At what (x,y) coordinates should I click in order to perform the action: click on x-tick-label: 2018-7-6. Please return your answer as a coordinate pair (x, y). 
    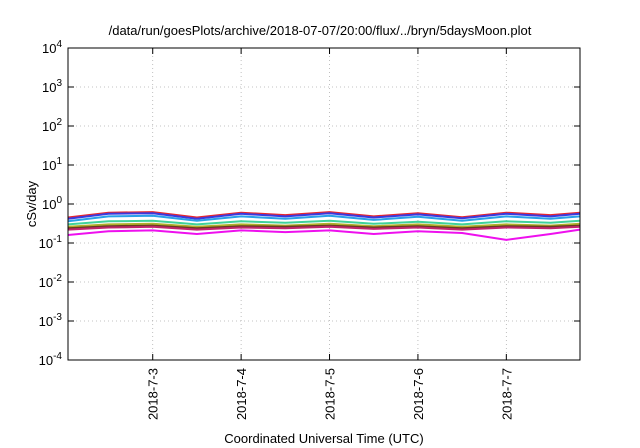
    Looking at the image, I should click on (418, 394).